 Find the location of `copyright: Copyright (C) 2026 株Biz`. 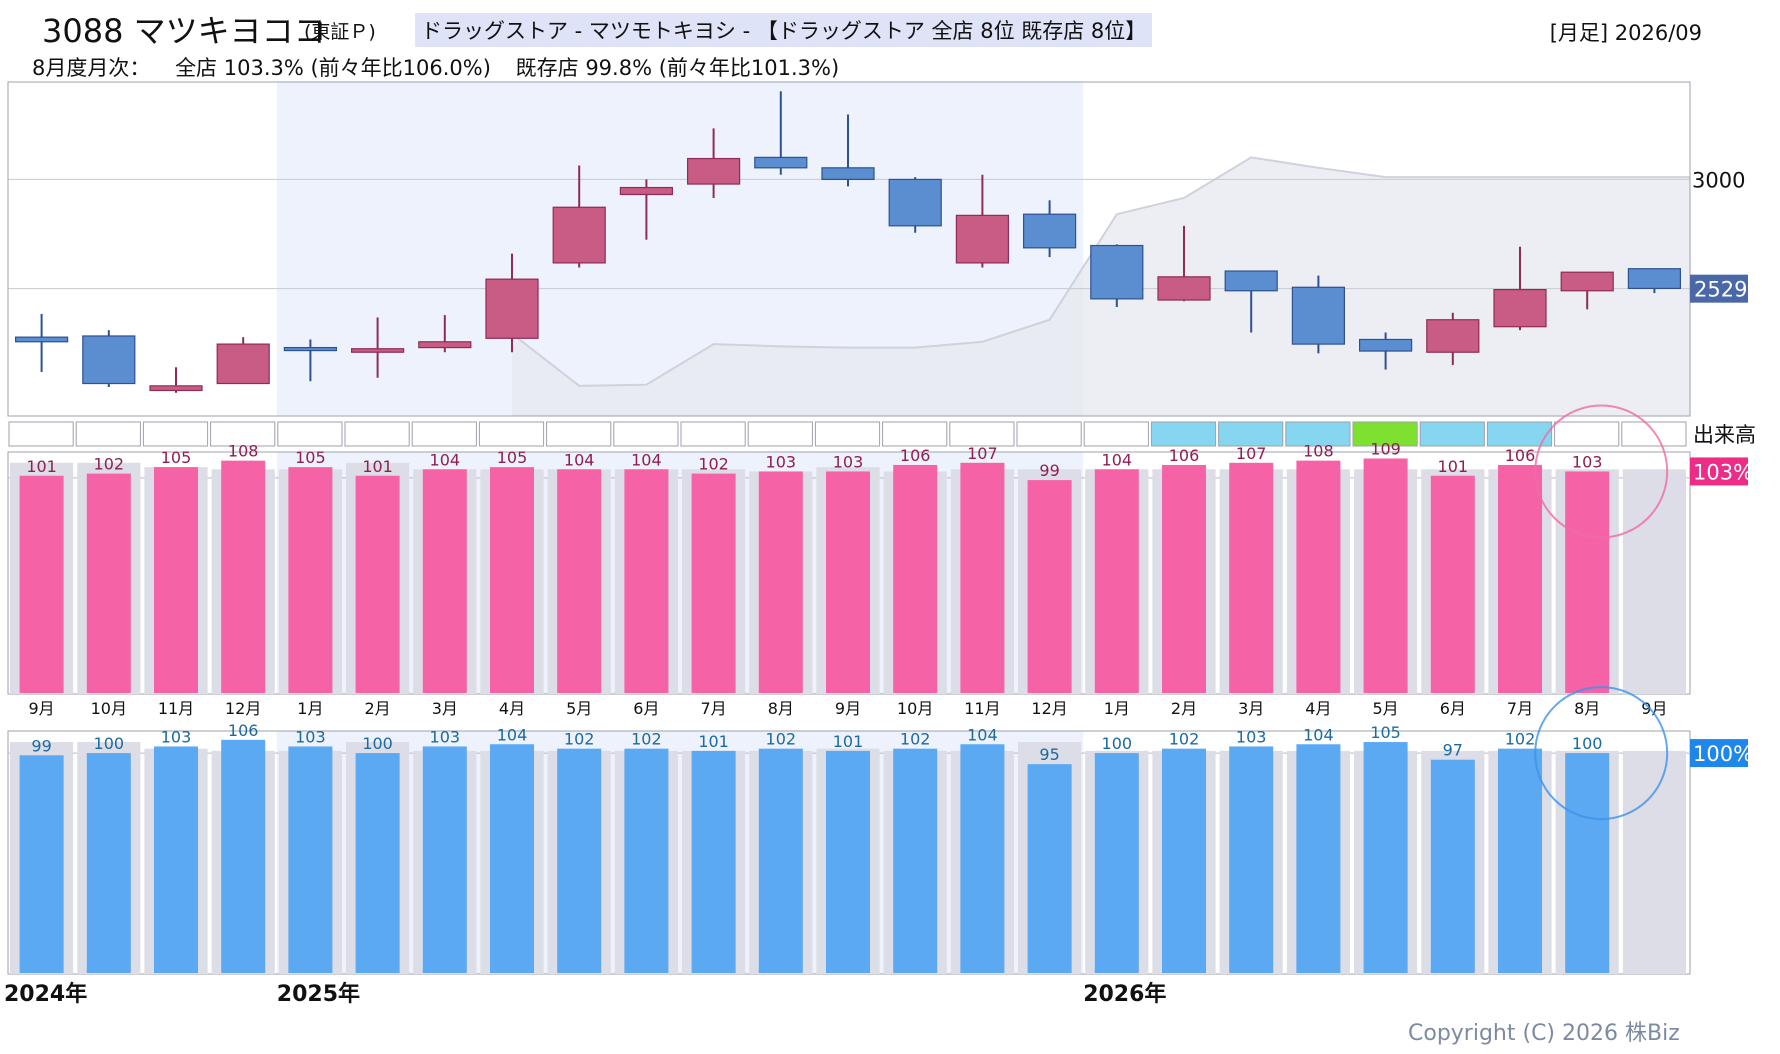

copyright: Copyright (C) 2026 株Biz is located at coordinates (1544, 1033).